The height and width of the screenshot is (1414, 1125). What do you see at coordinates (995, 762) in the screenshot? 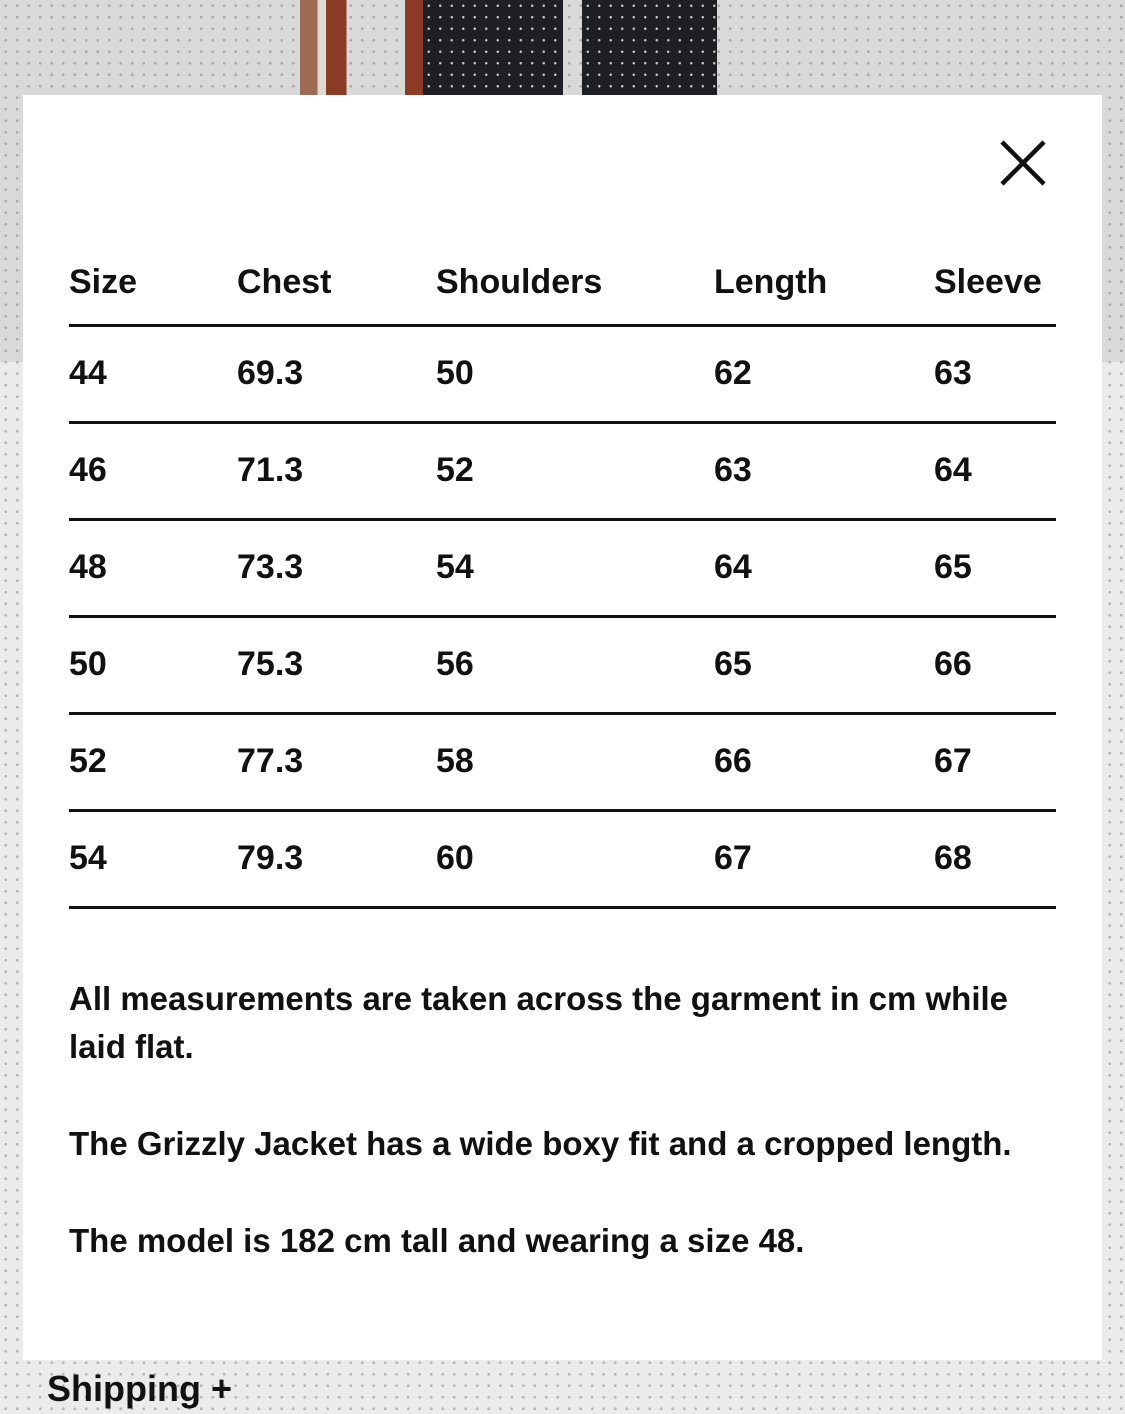
I see `cell-sleeve: 67` at bounding box center [995, 762].